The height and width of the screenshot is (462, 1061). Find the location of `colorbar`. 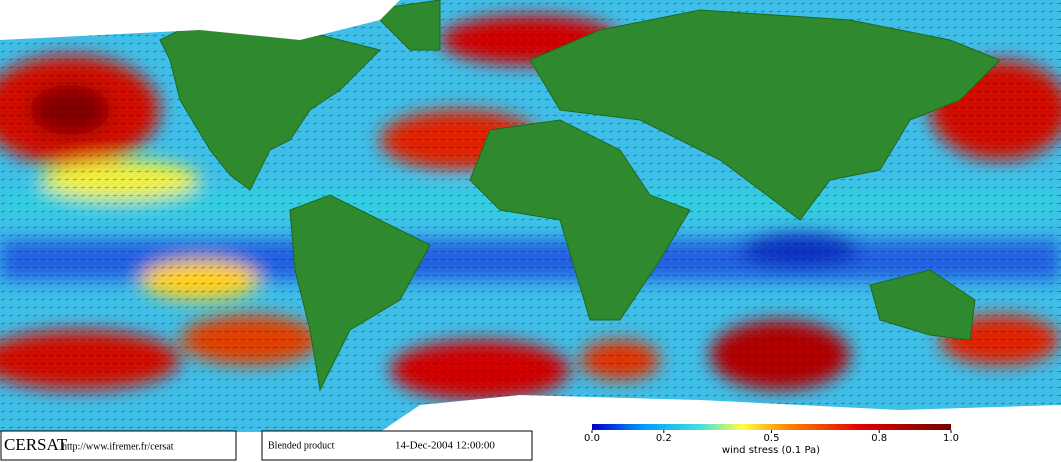

colorbar is located at coordinates (771, 427).